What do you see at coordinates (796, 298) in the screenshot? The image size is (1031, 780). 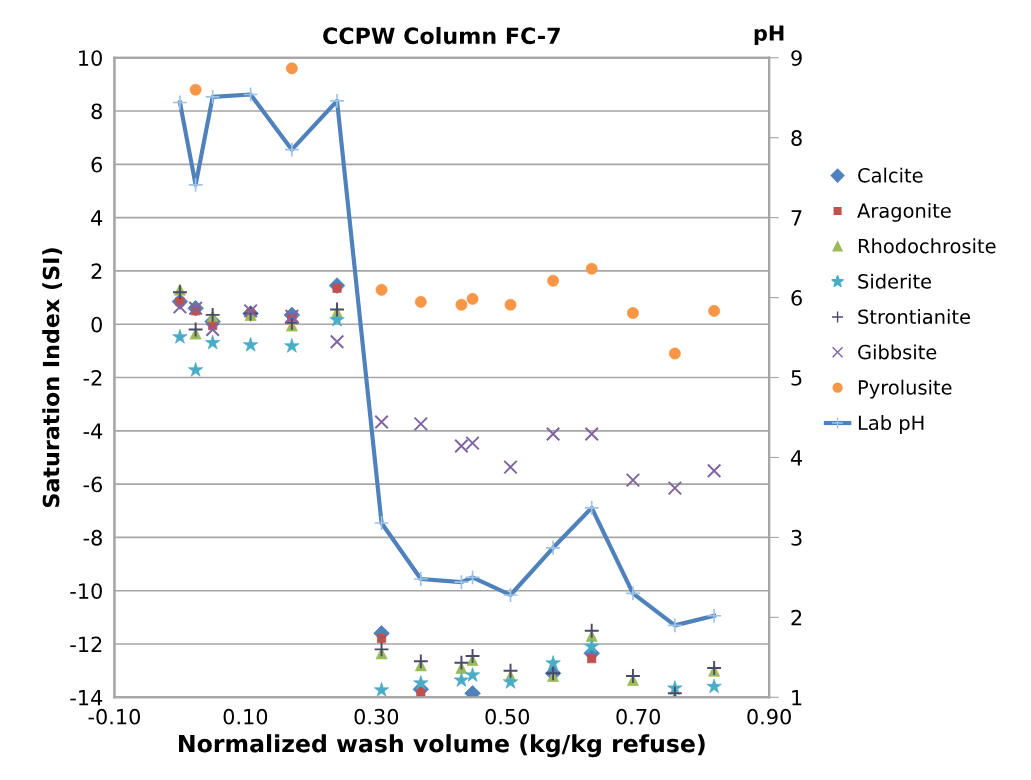 I see `y2-tick-label: 6` at bounding box center [796, 298].